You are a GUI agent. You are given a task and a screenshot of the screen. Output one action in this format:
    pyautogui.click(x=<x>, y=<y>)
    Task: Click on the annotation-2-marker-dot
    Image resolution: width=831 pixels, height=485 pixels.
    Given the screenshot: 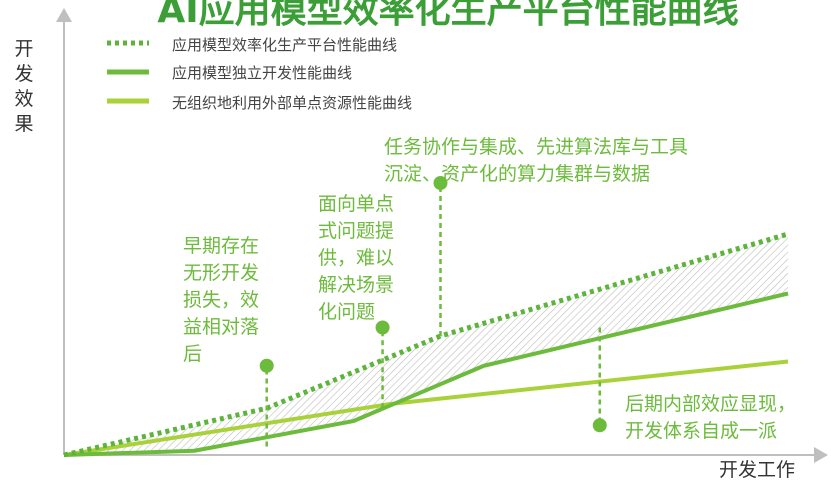 What is the action you would take?
    pyautogui.click(x=382, y=327)
    